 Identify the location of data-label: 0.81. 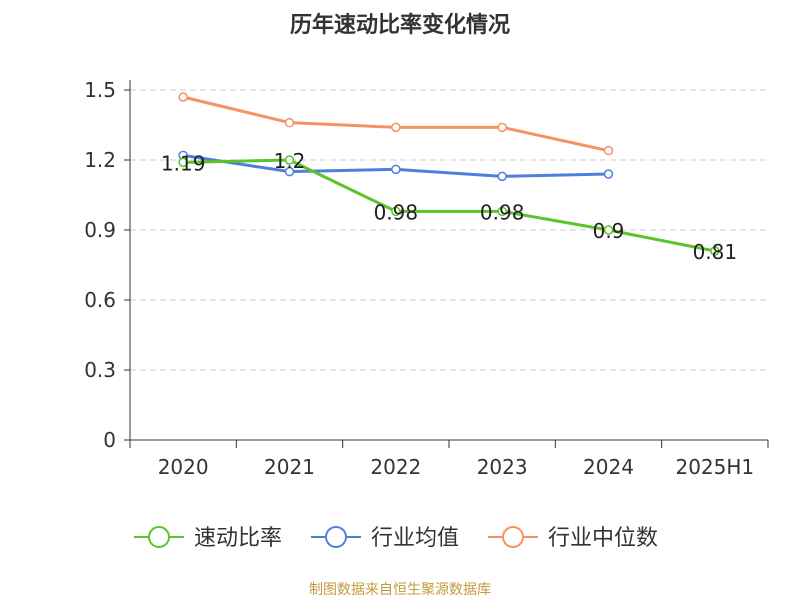
(715, 252).